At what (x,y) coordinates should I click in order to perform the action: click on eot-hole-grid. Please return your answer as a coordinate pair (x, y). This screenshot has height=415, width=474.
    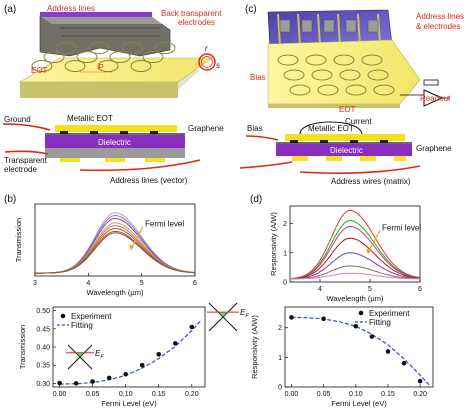
    Looking at the image, I should click on (103, 57).